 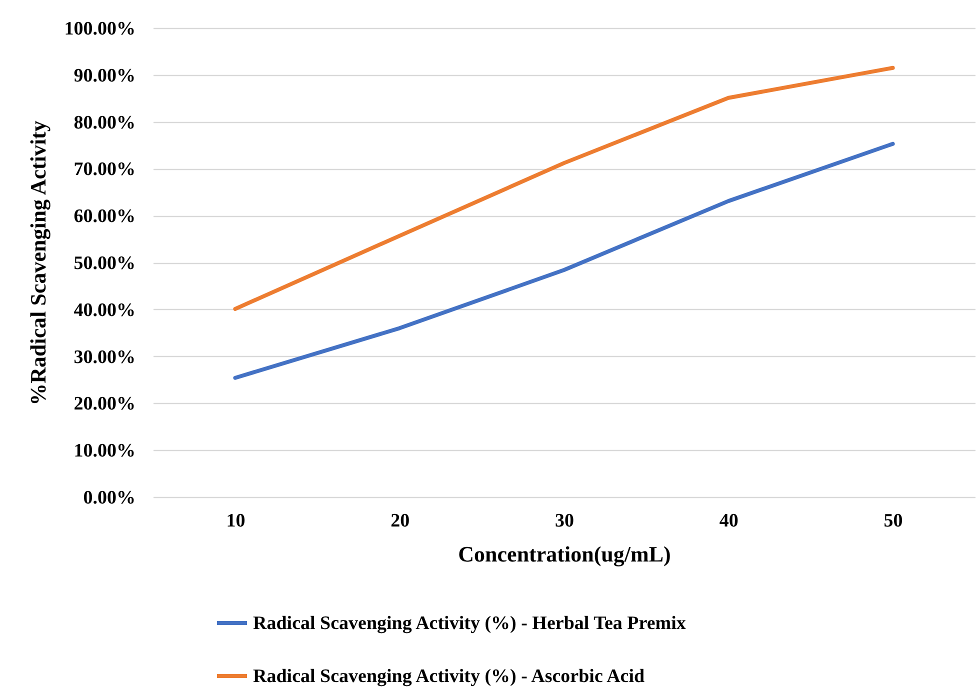 I want to click on legend-label: Radical Scavenging Activity (%) - Ascorbic Acid, so click(x=449, y=676).